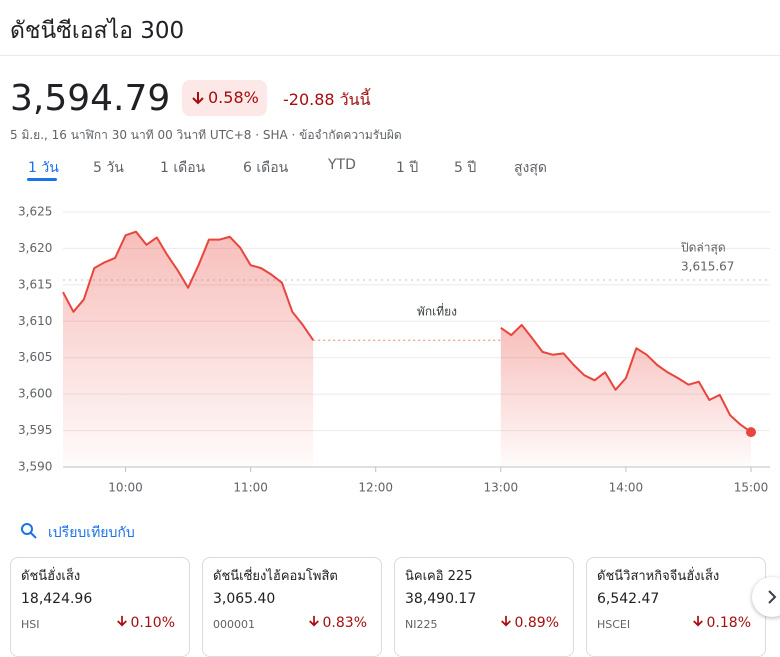 The height and width of the screenshot is (657, 780). Describe the element at coordinates (766, 597) in the screenshot. I see `next-button` at that location.